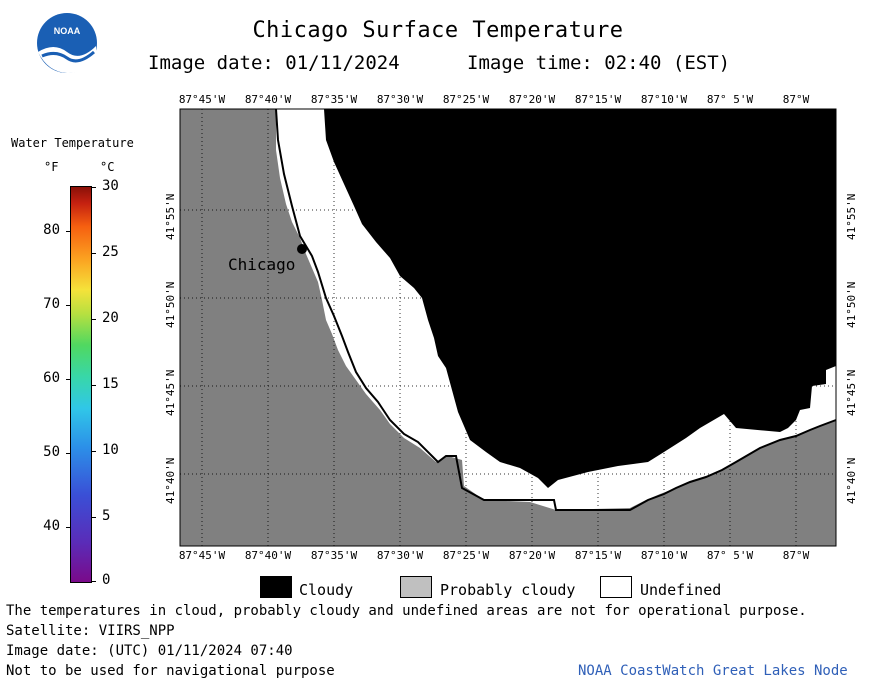 This screenshot has height=687, width=876. Describe the element at coordinates (598, 555) in the screenshot. I see `lon-label-bottom: 87°15'W` at that location.